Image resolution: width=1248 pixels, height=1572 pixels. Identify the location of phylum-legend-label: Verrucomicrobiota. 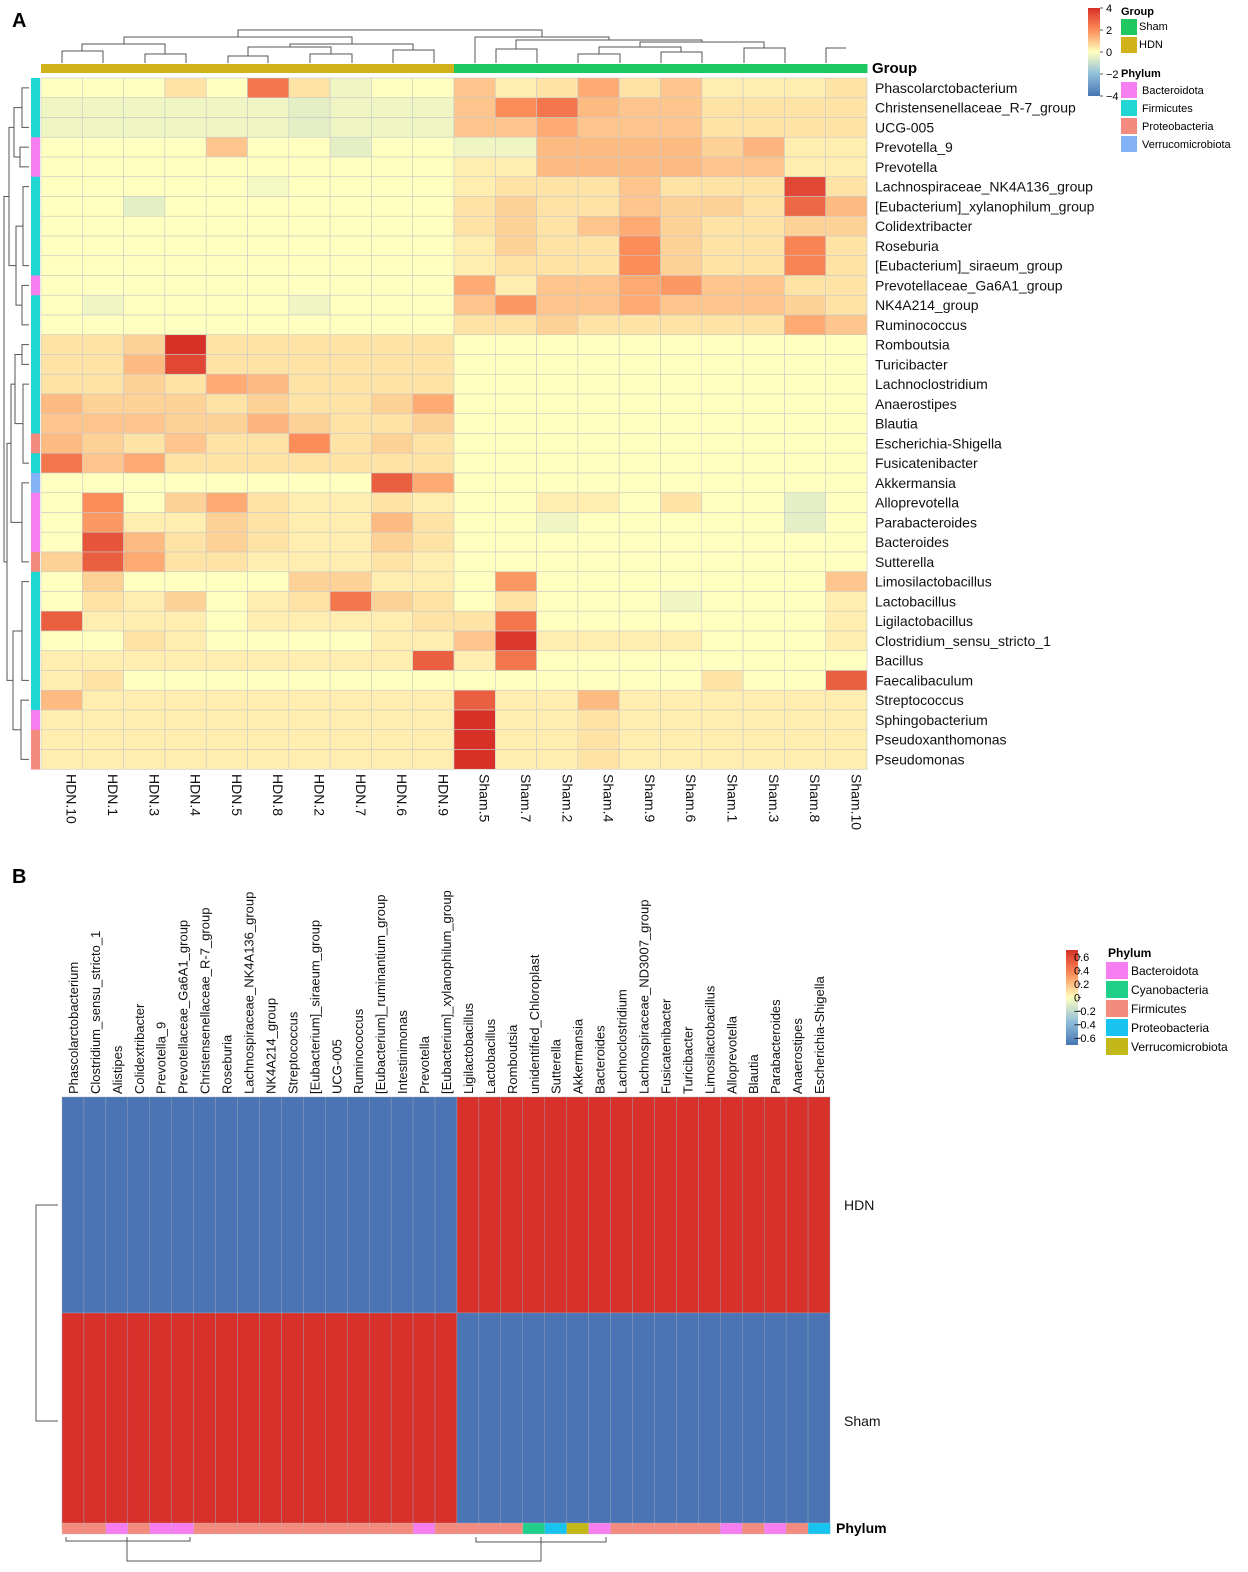
(1187, 145).